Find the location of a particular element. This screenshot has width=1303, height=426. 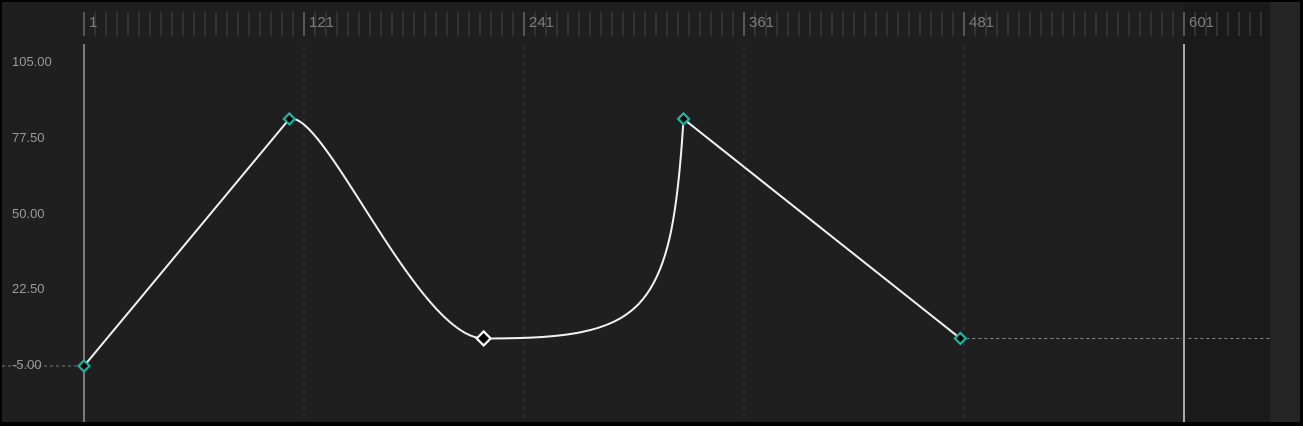

ruler-label: 481 is located at coordinates (982, 22).